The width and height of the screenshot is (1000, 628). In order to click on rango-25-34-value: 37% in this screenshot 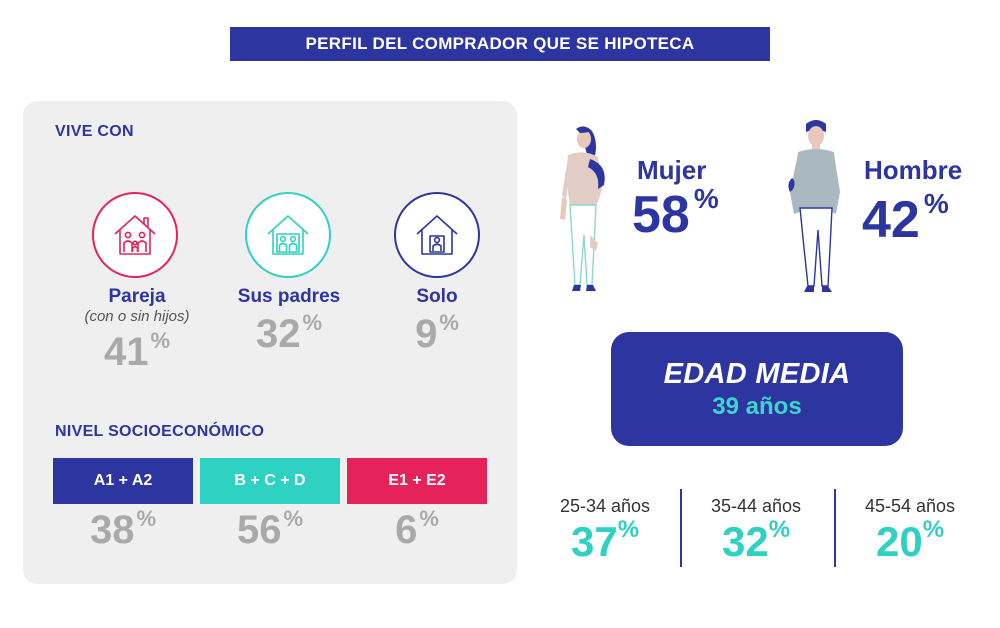, I will do `click(605, 540)`.